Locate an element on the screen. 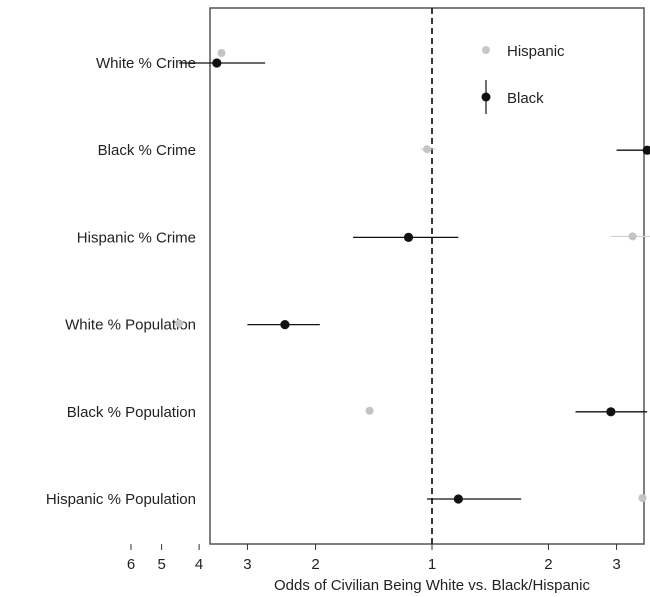 The height and width of the screenshot is (597, 650). legend-black-marker is located at coordinates (486, 97).